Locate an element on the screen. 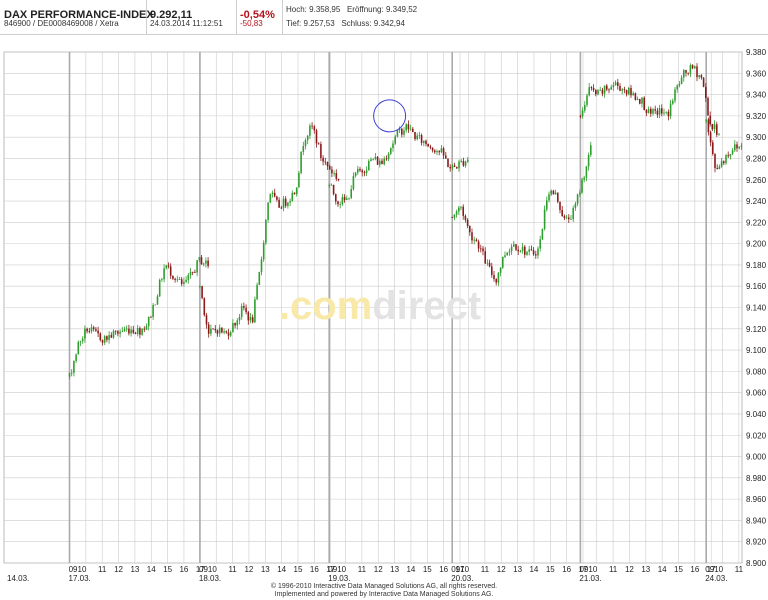 The image size is (768, 600). x-day-label: 20.03. is located at coordinates (462, 578).